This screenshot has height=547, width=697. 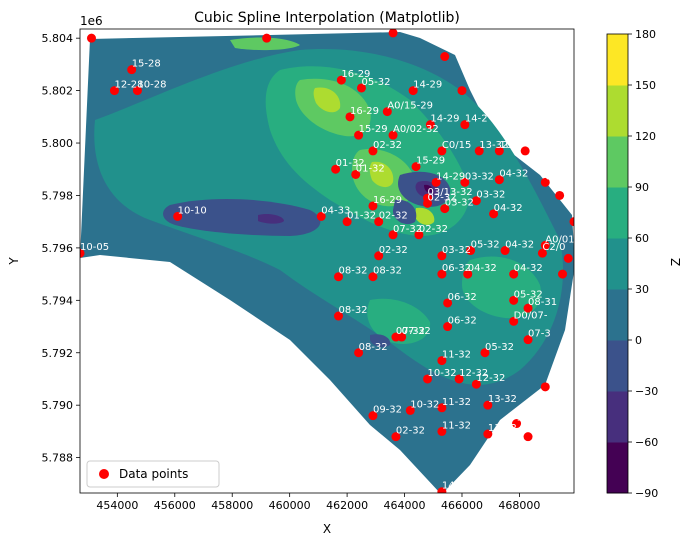 I want to click on contour-region-90c, so click(x=265, y=44).